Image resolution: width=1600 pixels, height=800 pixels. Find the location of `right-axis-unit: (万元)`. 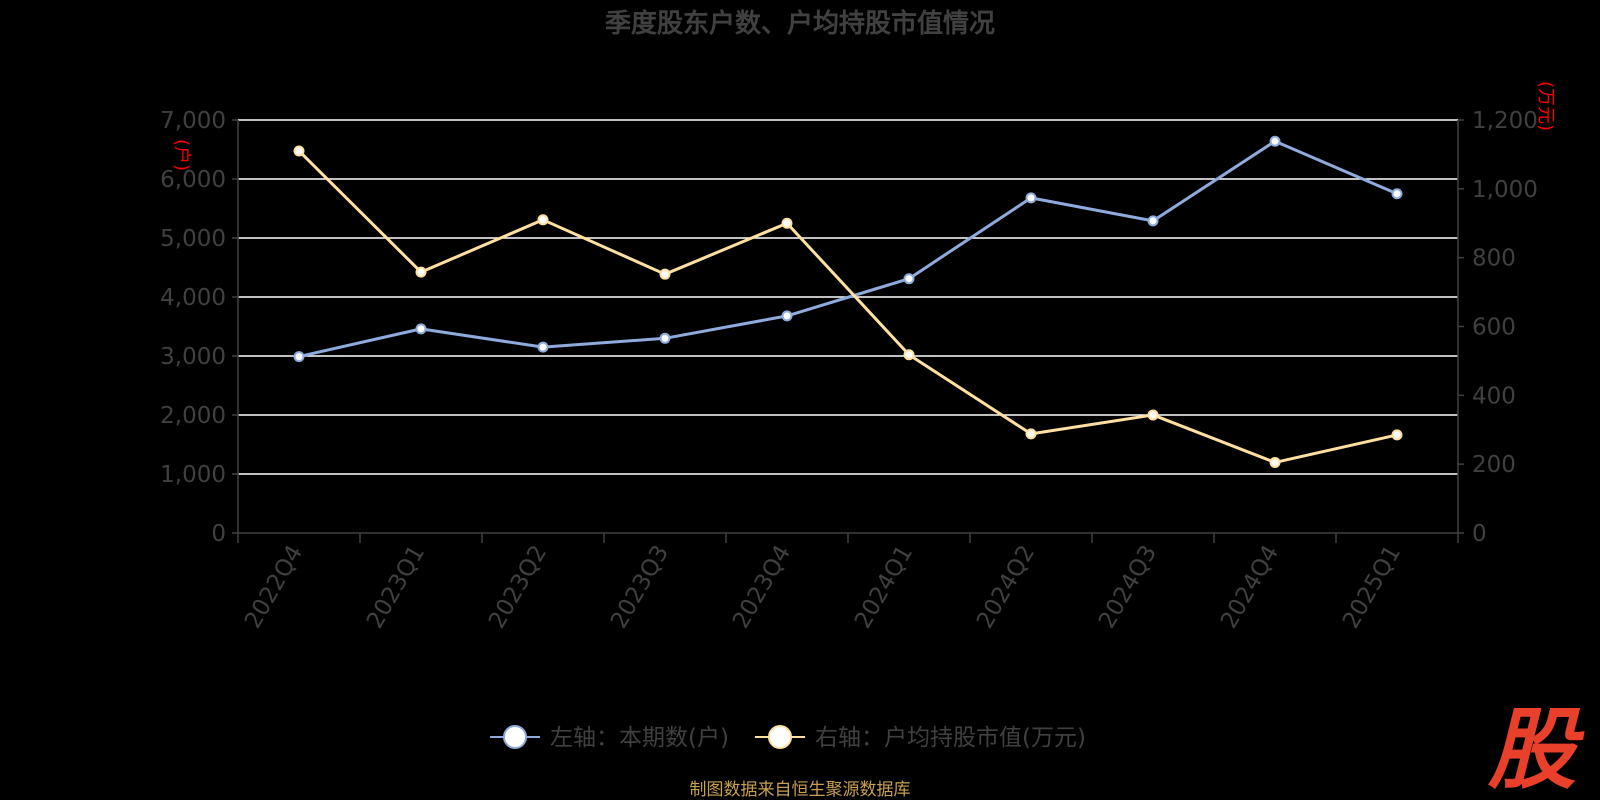

right-axis-unit: (万元) is located at coordinates (1545, 106).